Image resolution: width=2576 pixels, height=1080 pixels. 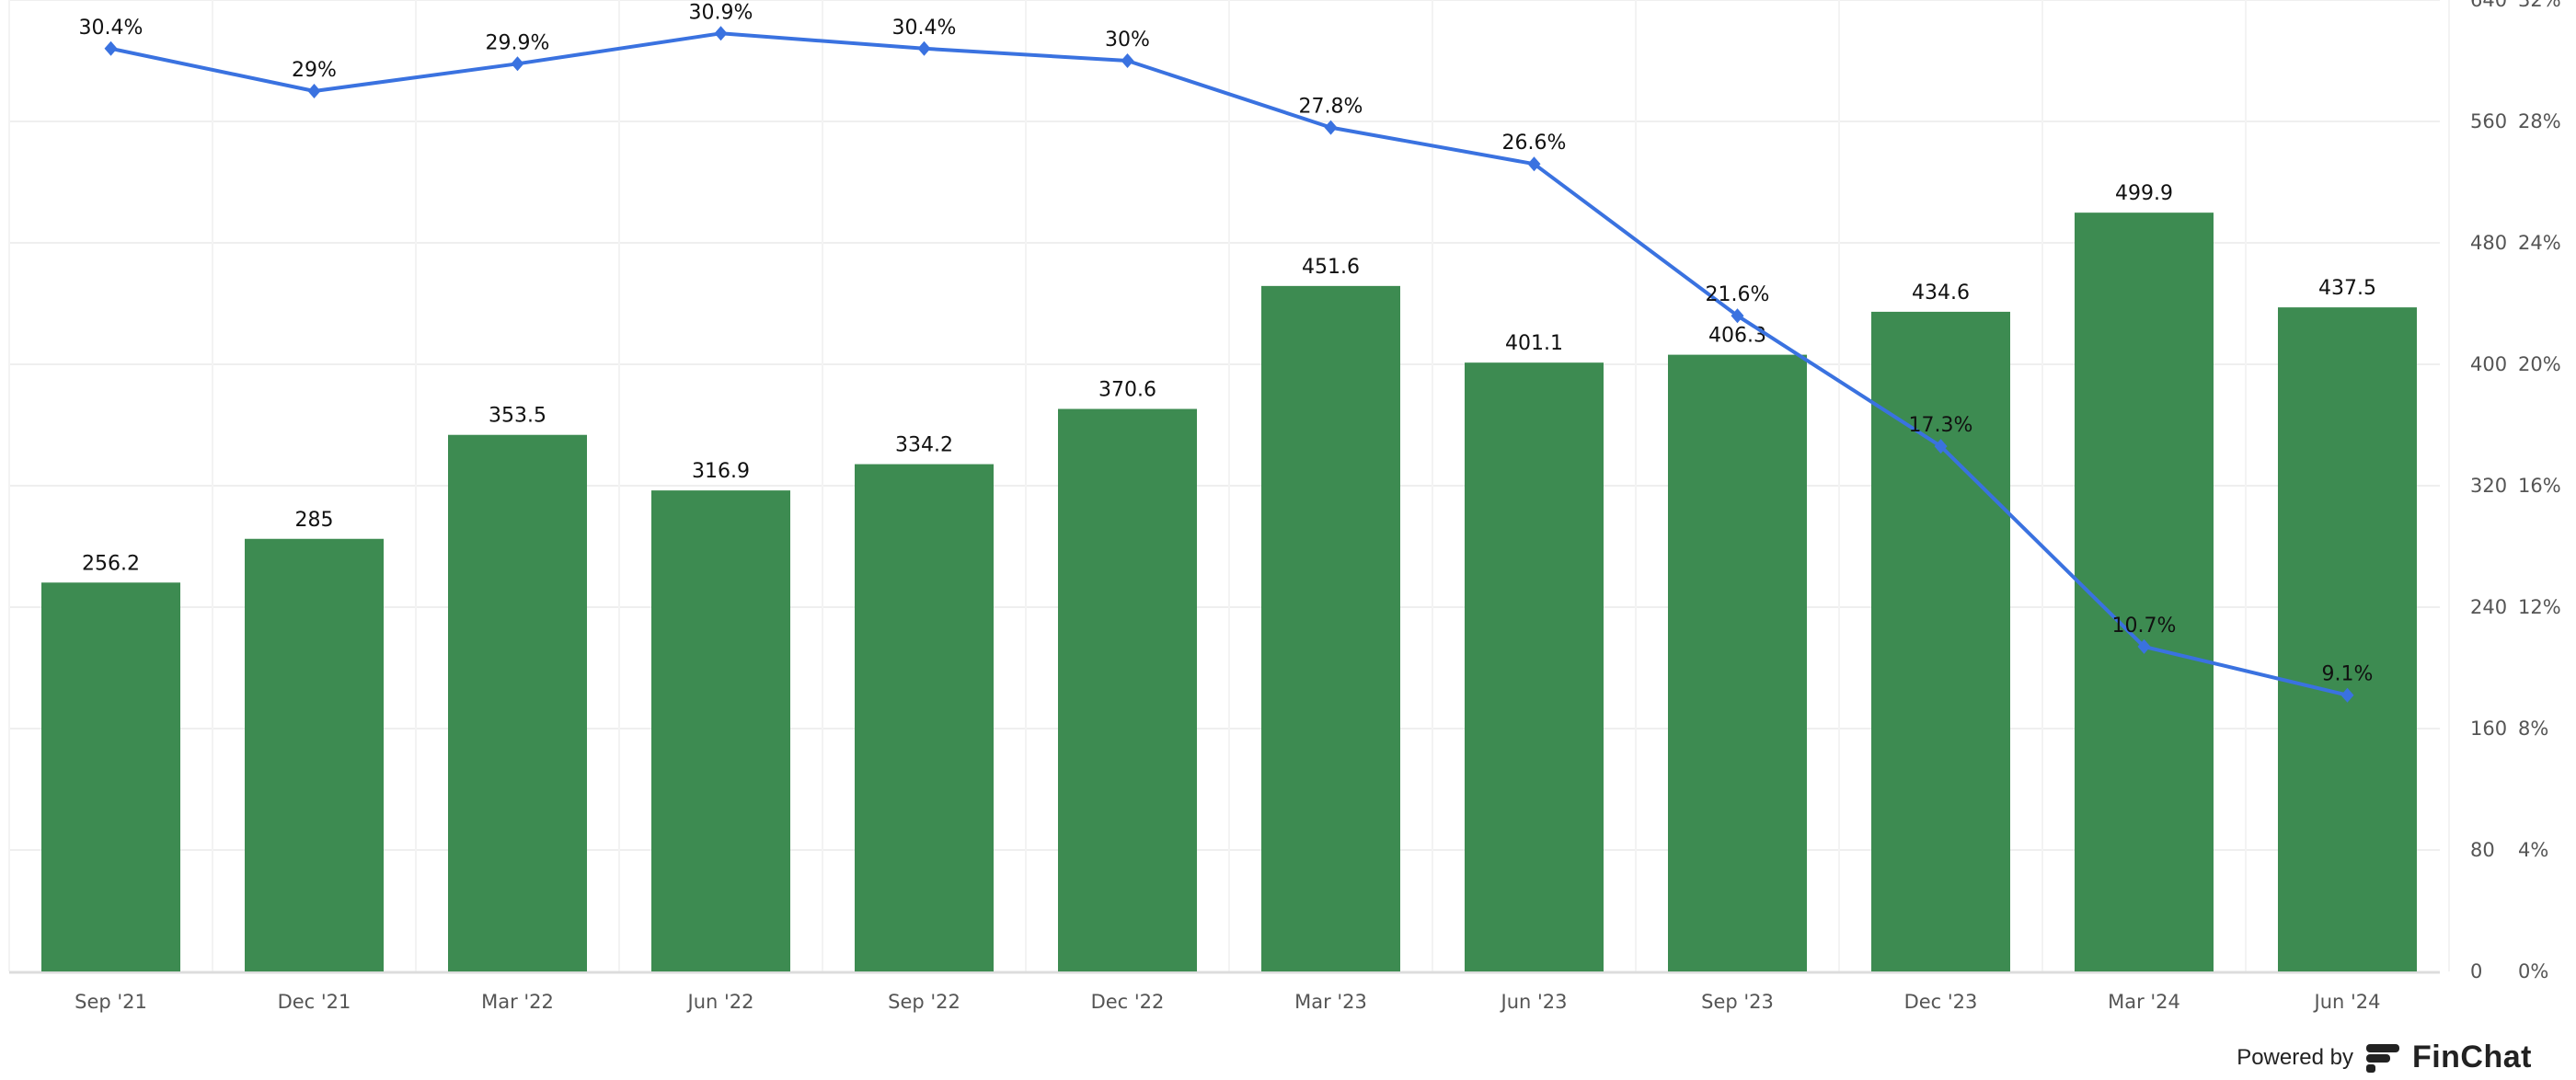 I want to click on x-axis-tick: Mar '22, so click(x=517, y=1002).